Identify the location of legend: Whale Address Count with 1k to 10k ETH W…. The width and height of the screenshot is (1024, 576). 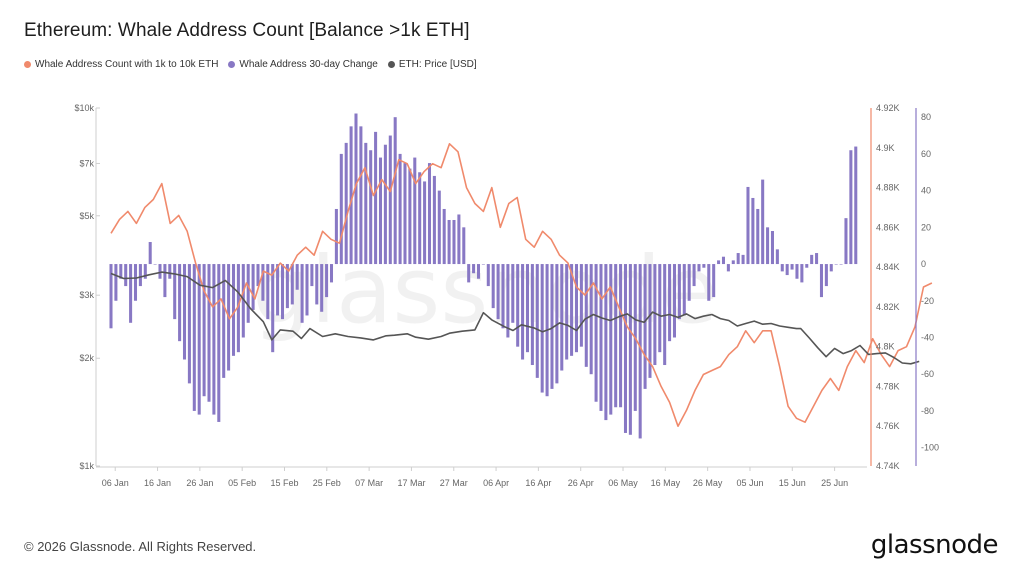
(250, 64).